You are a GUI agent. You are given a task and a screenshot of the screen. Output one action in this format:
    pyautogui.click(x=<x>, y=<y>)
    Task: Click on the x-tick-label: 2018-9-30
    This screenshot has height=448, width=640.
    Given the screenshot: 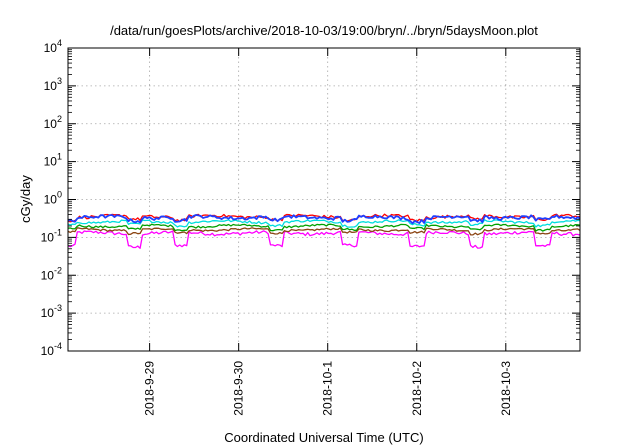 What is the action you would take?
    pyautogui.click(x=239, y=388)
    